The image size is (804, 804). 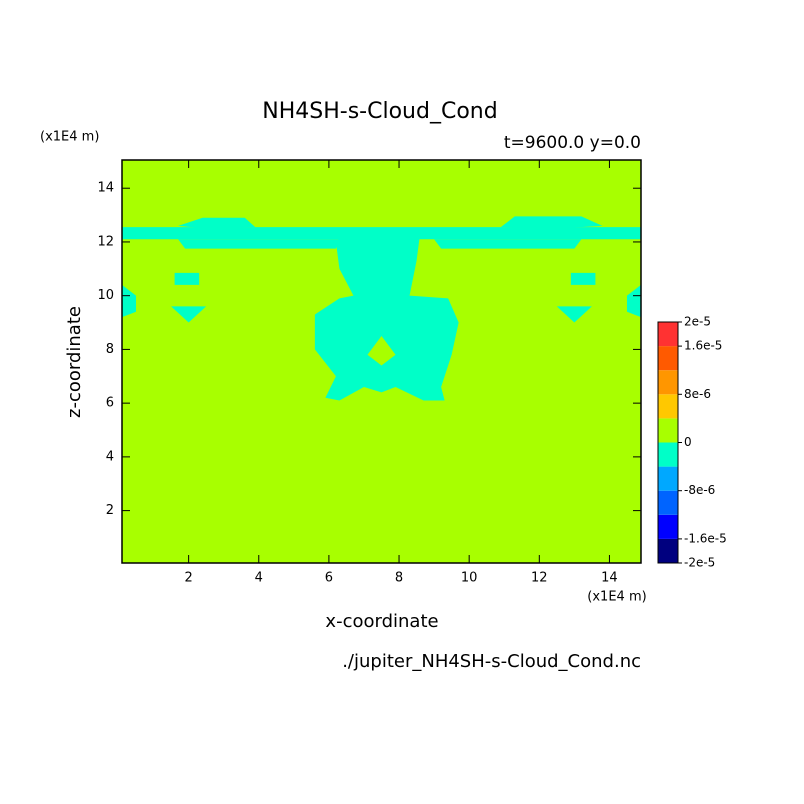 What do you see at coordinates (105, 295) in the screenshot?
I see `y-tick-label: 10` at bounding box center [105, 295].